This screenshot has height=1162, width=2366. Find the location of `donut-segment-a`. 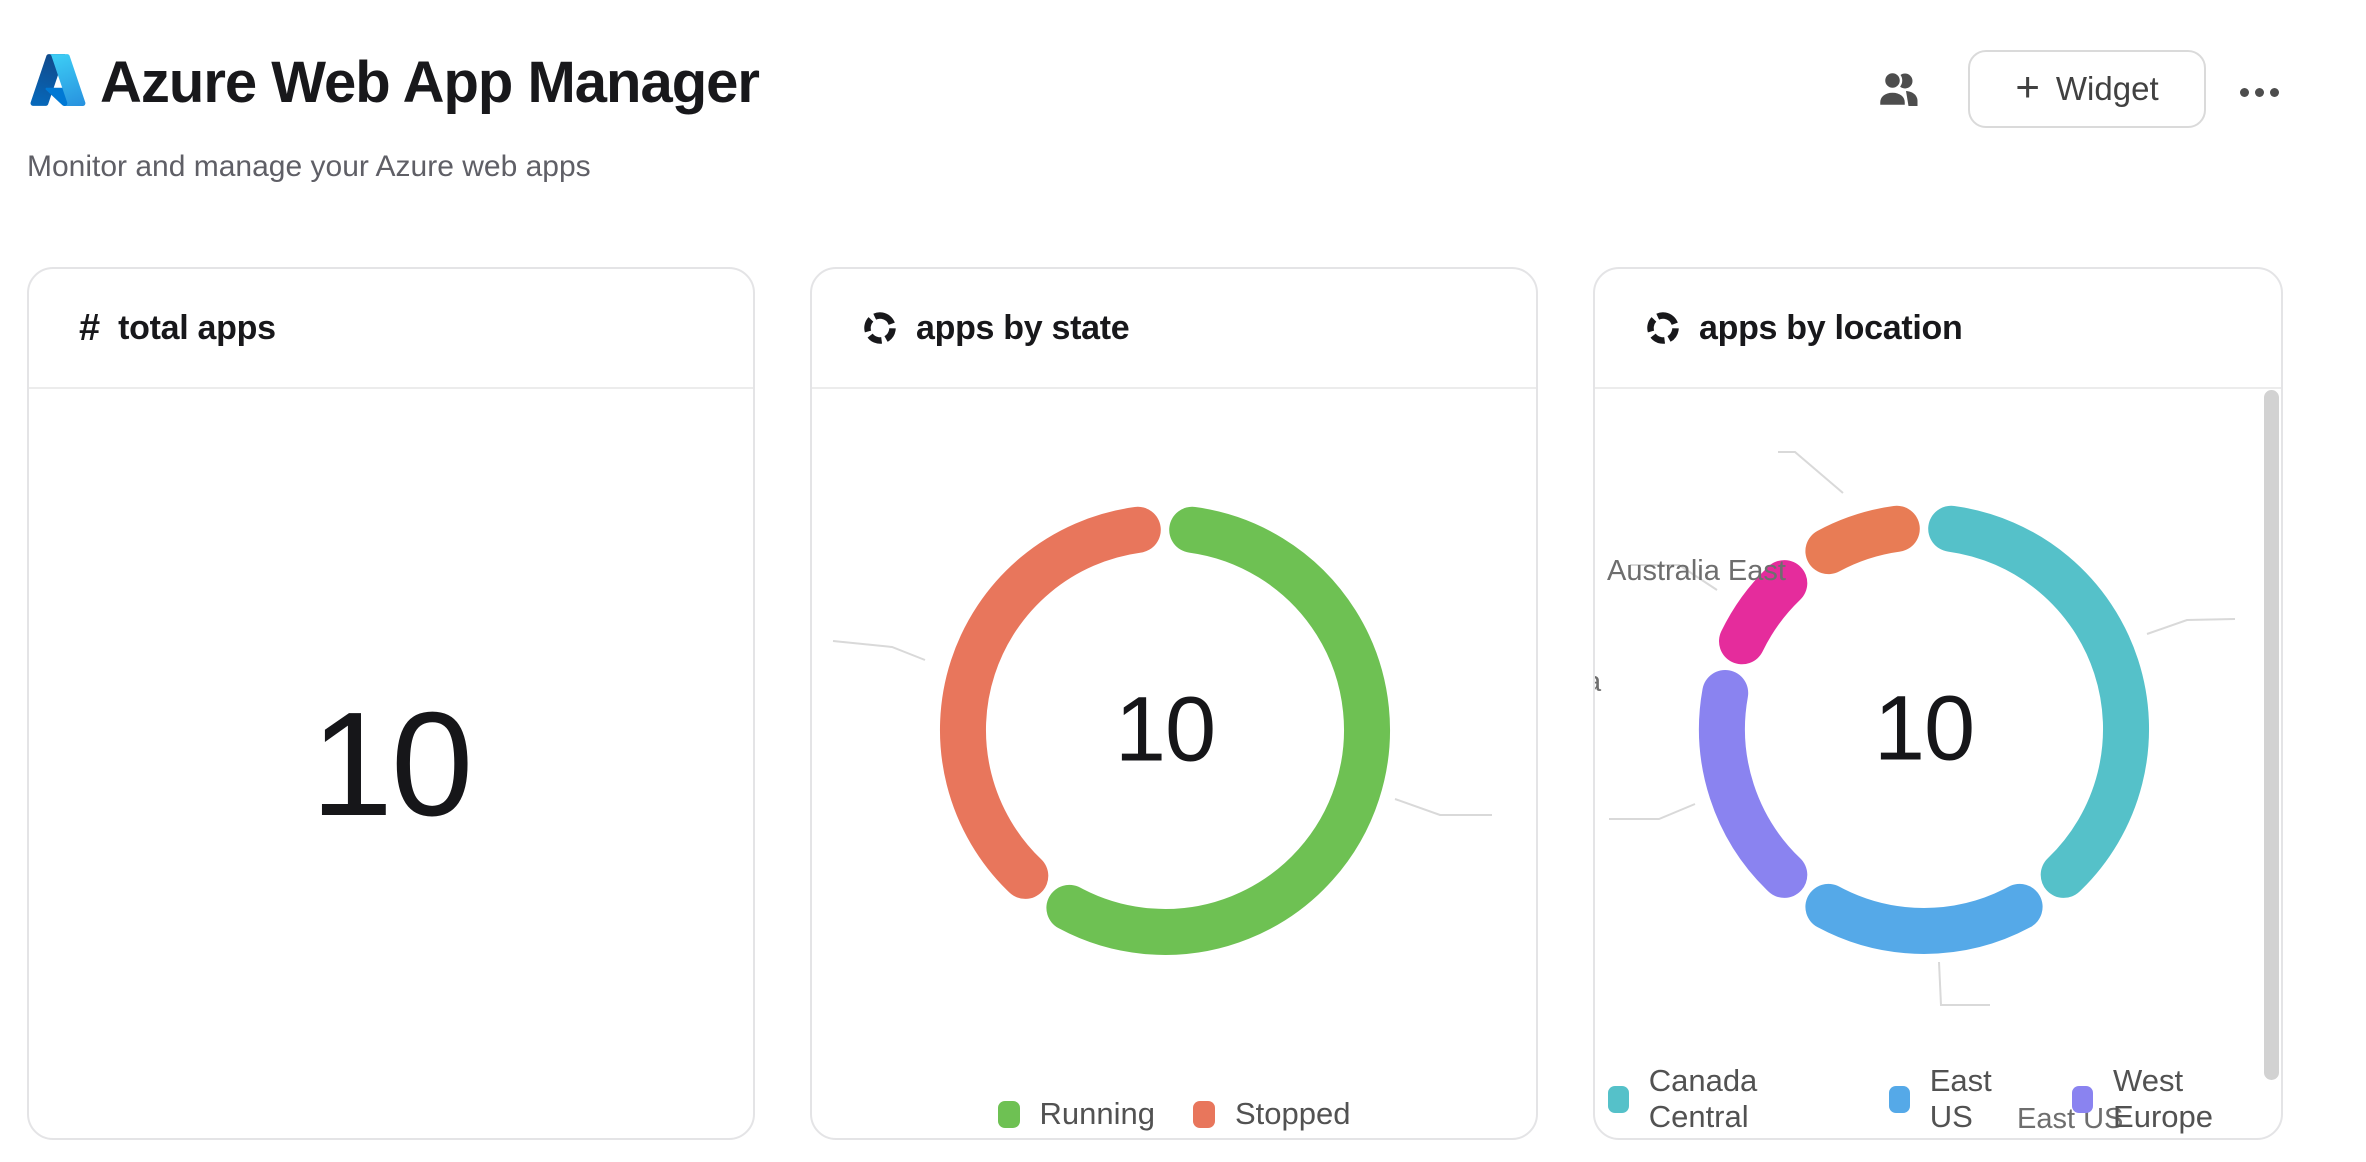

donut-segment-a is located at coordinates (1763, 612).